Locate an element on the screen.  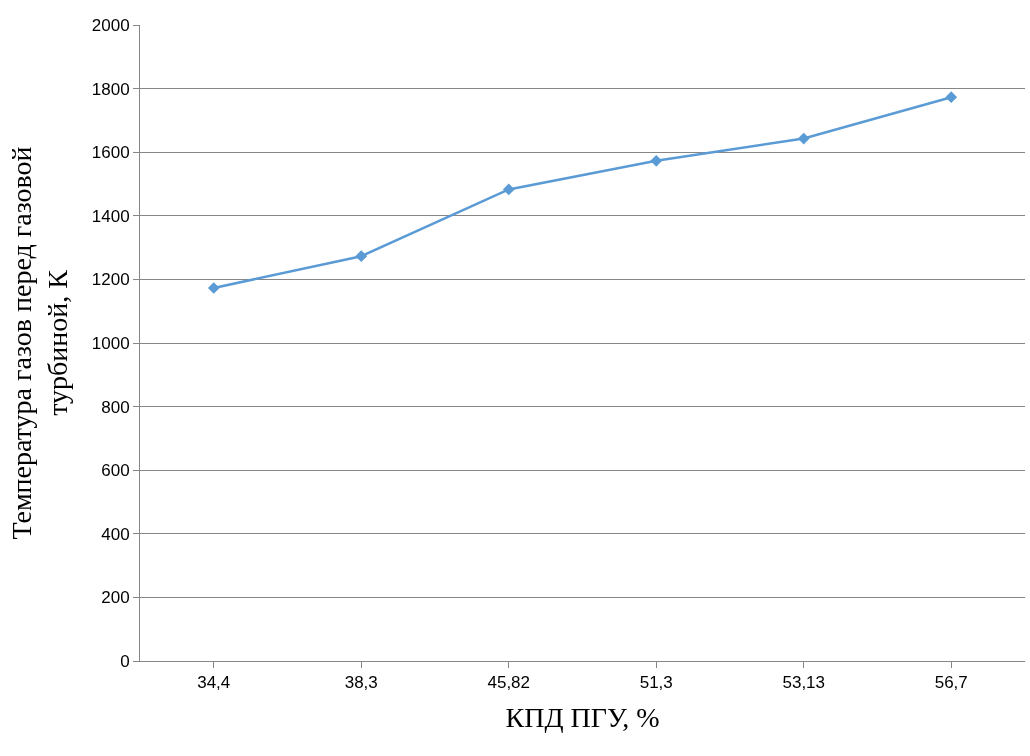
x-tick-label: 56,7 is located at coordinates (951, 683).